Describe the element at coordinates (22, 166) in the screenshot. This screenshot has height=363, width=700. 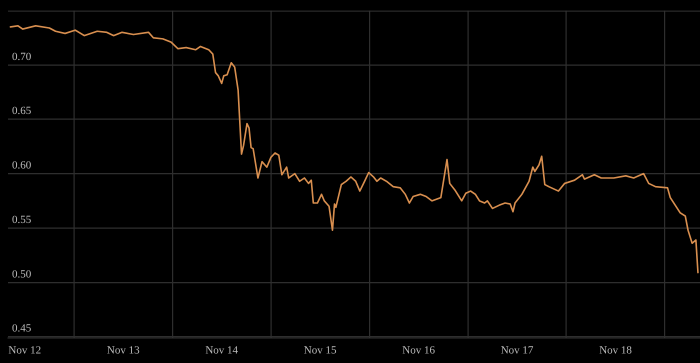
I see `y-tick-label: 0.60` at that location.